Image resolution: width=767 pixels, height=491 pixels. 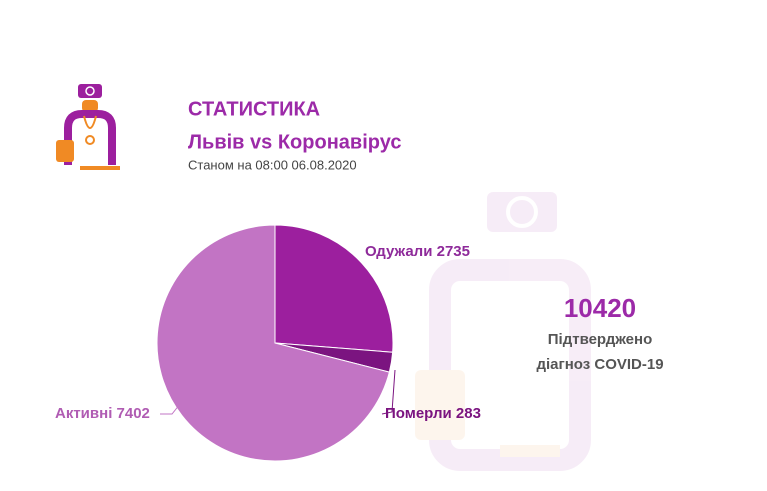 What do you see at coordinates (133, 413) in the screenshot?
I see `label-value: 7402` at bounding box center [133, 413].